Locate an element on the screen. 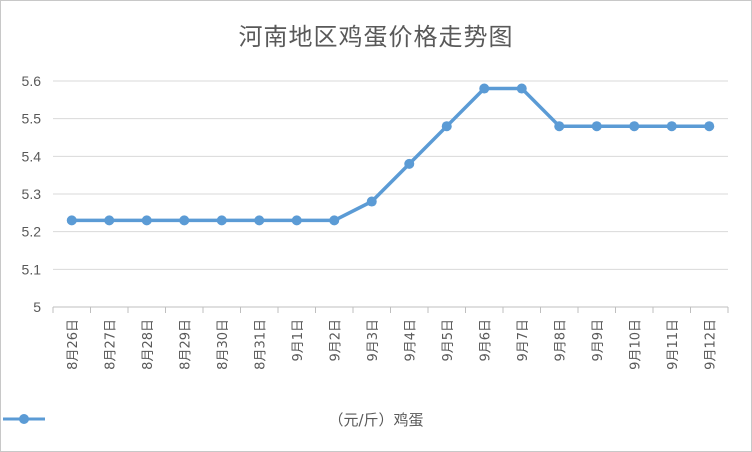  y-tick-label: 5.5 is located at coordinates (32, 119).